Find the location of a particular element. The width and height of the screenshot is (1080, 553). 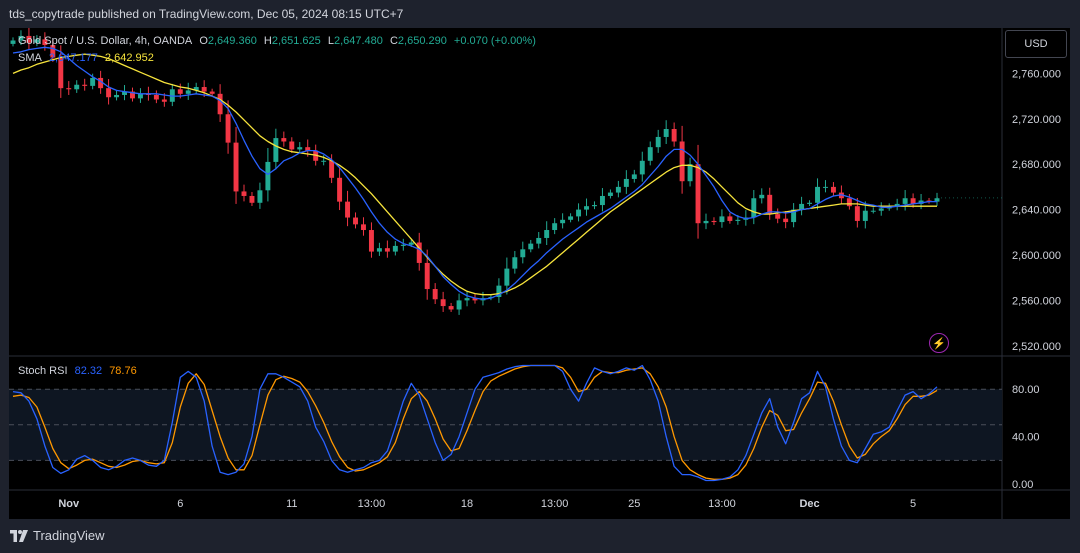

price-tick-label: 2,760.000 is located at coordinates (1036, 74).